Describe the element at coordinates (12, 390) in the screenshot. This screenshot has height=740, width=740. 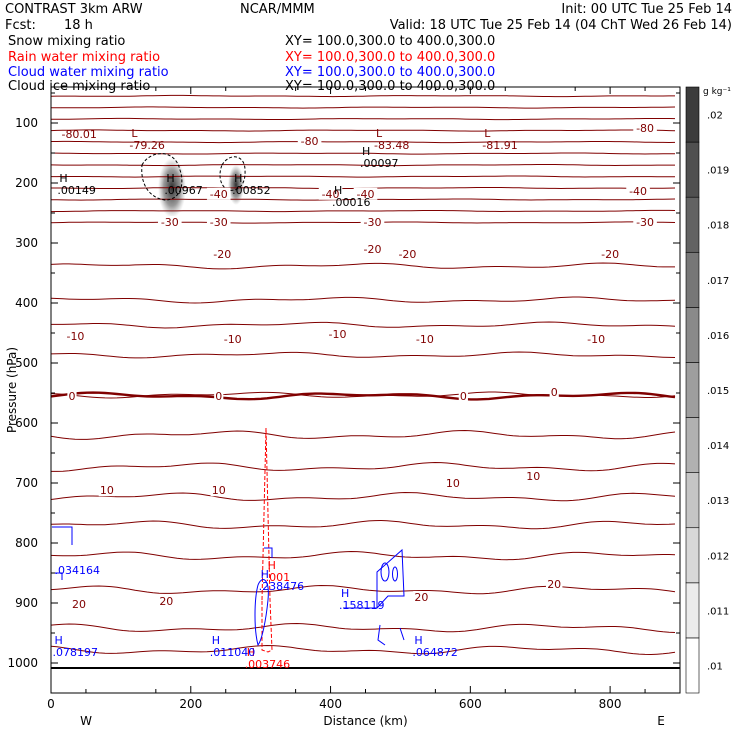
I see `y-axis-label: Pressure (hPa)` at that location.